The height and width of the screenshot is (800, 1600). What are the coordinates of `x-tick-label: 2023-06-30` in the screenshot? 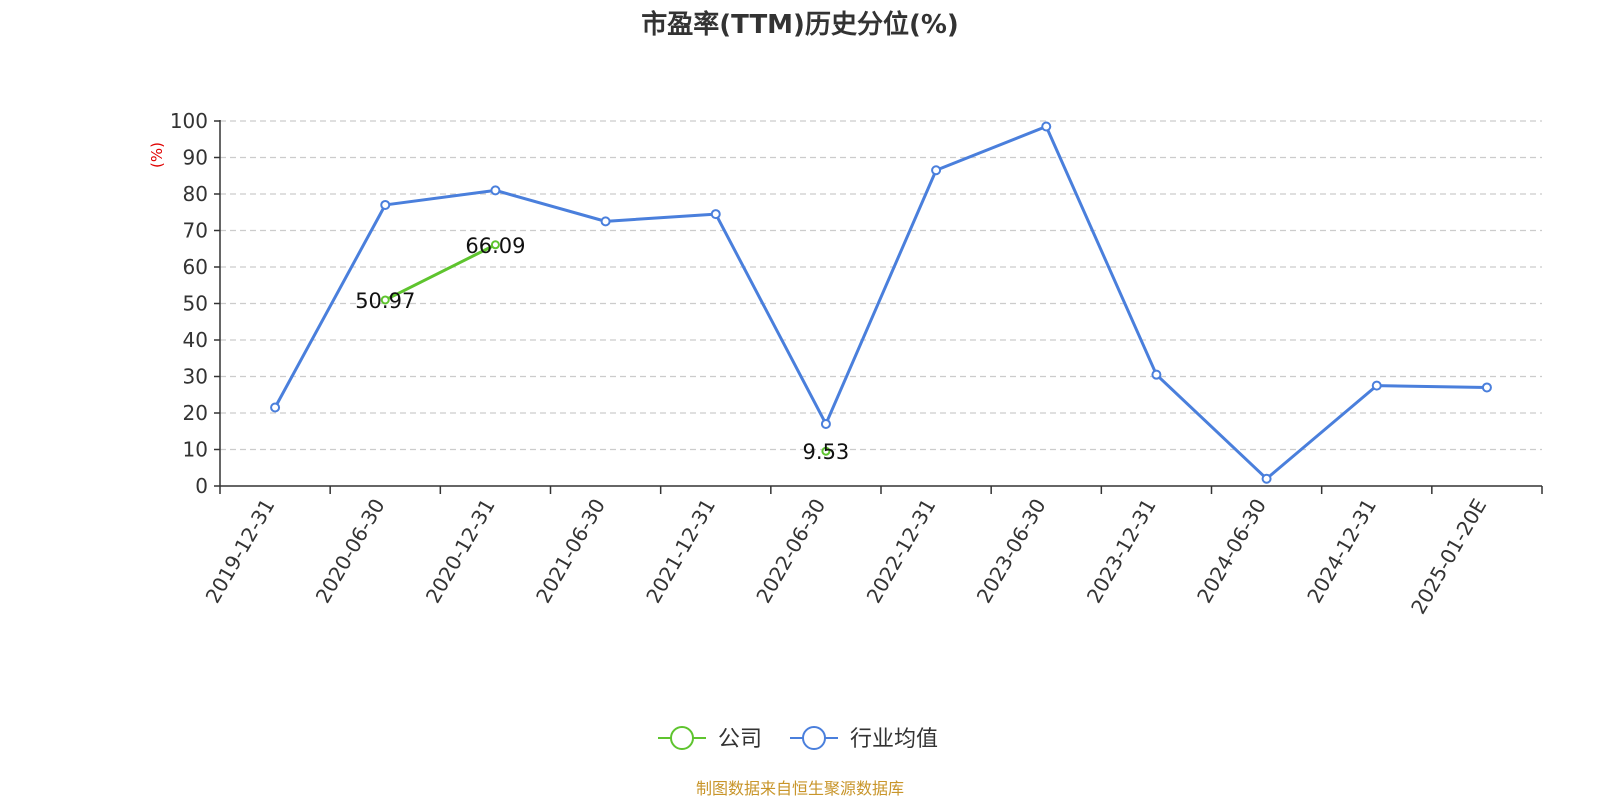 It's located at (1011, 551).